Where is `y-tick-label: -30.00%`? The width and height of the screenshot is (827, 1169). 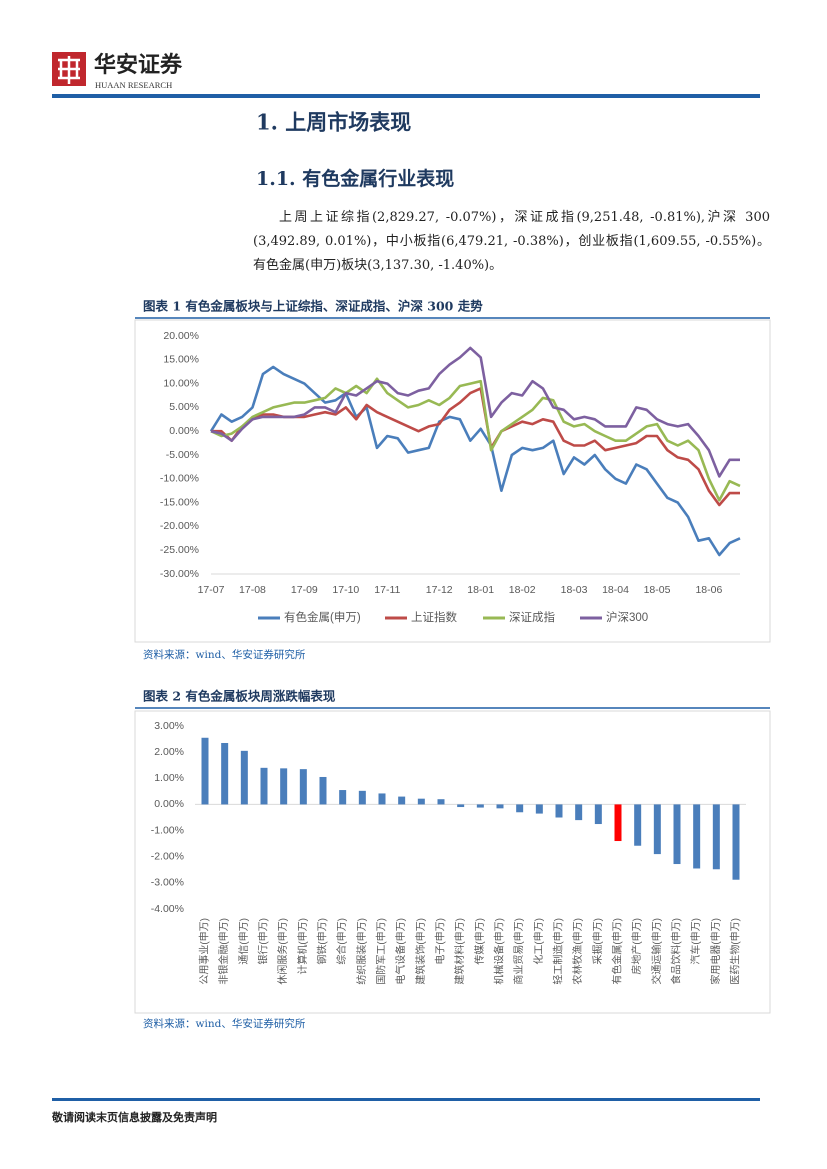
y-tick-label: -30.00% is located at coordinates (179, 574).